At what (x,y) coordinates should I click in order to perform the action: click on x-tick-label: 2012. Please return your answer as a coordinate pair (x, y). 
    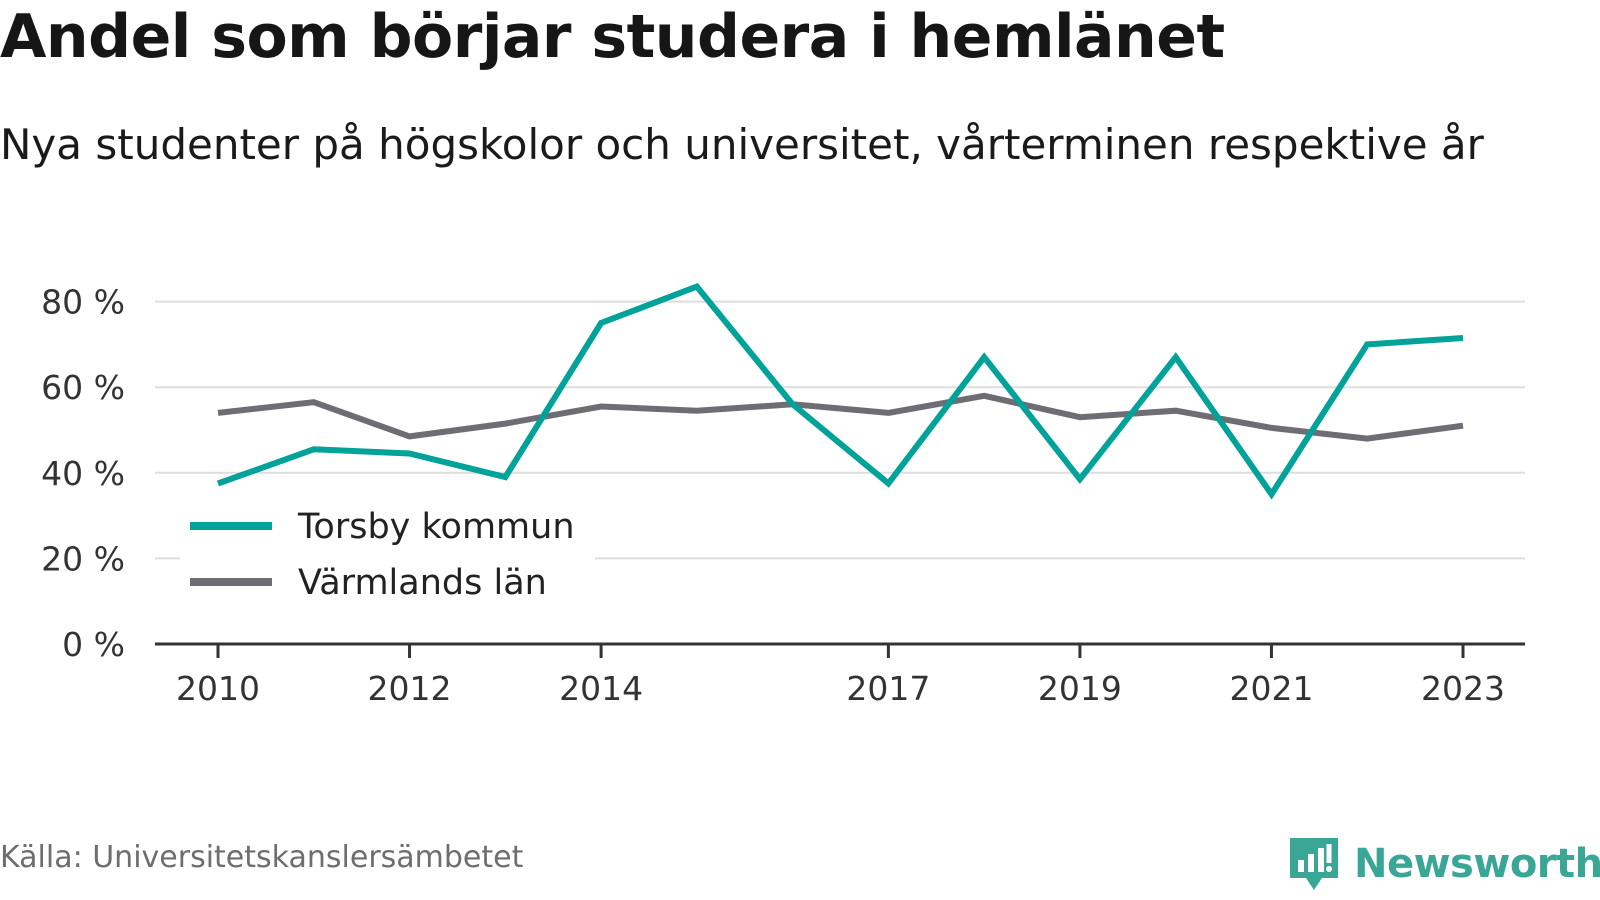
    Looking at the image, I should click on (410, 688).